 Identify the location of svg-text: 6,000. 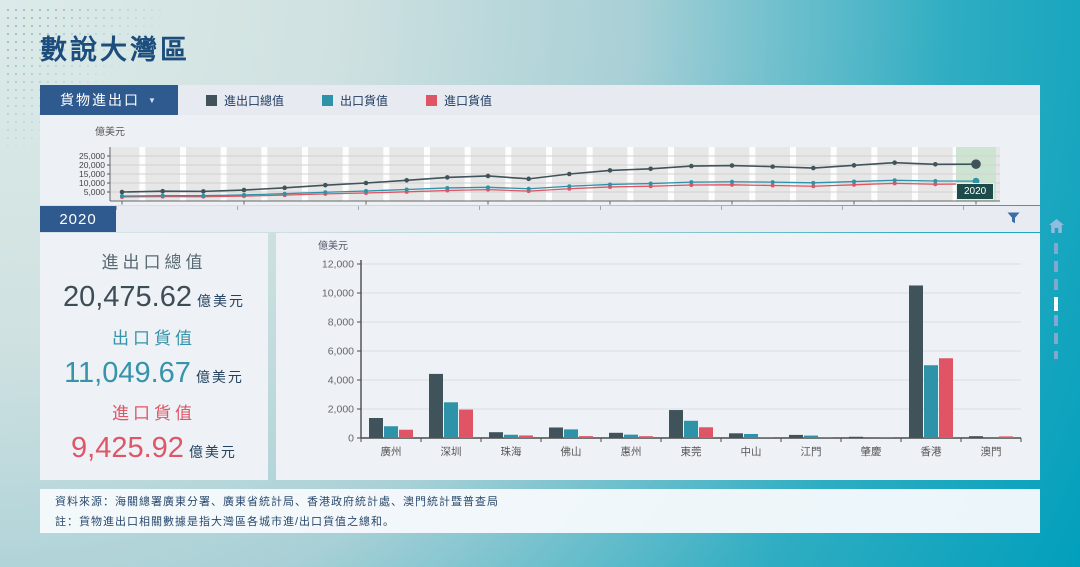
(341, 352).